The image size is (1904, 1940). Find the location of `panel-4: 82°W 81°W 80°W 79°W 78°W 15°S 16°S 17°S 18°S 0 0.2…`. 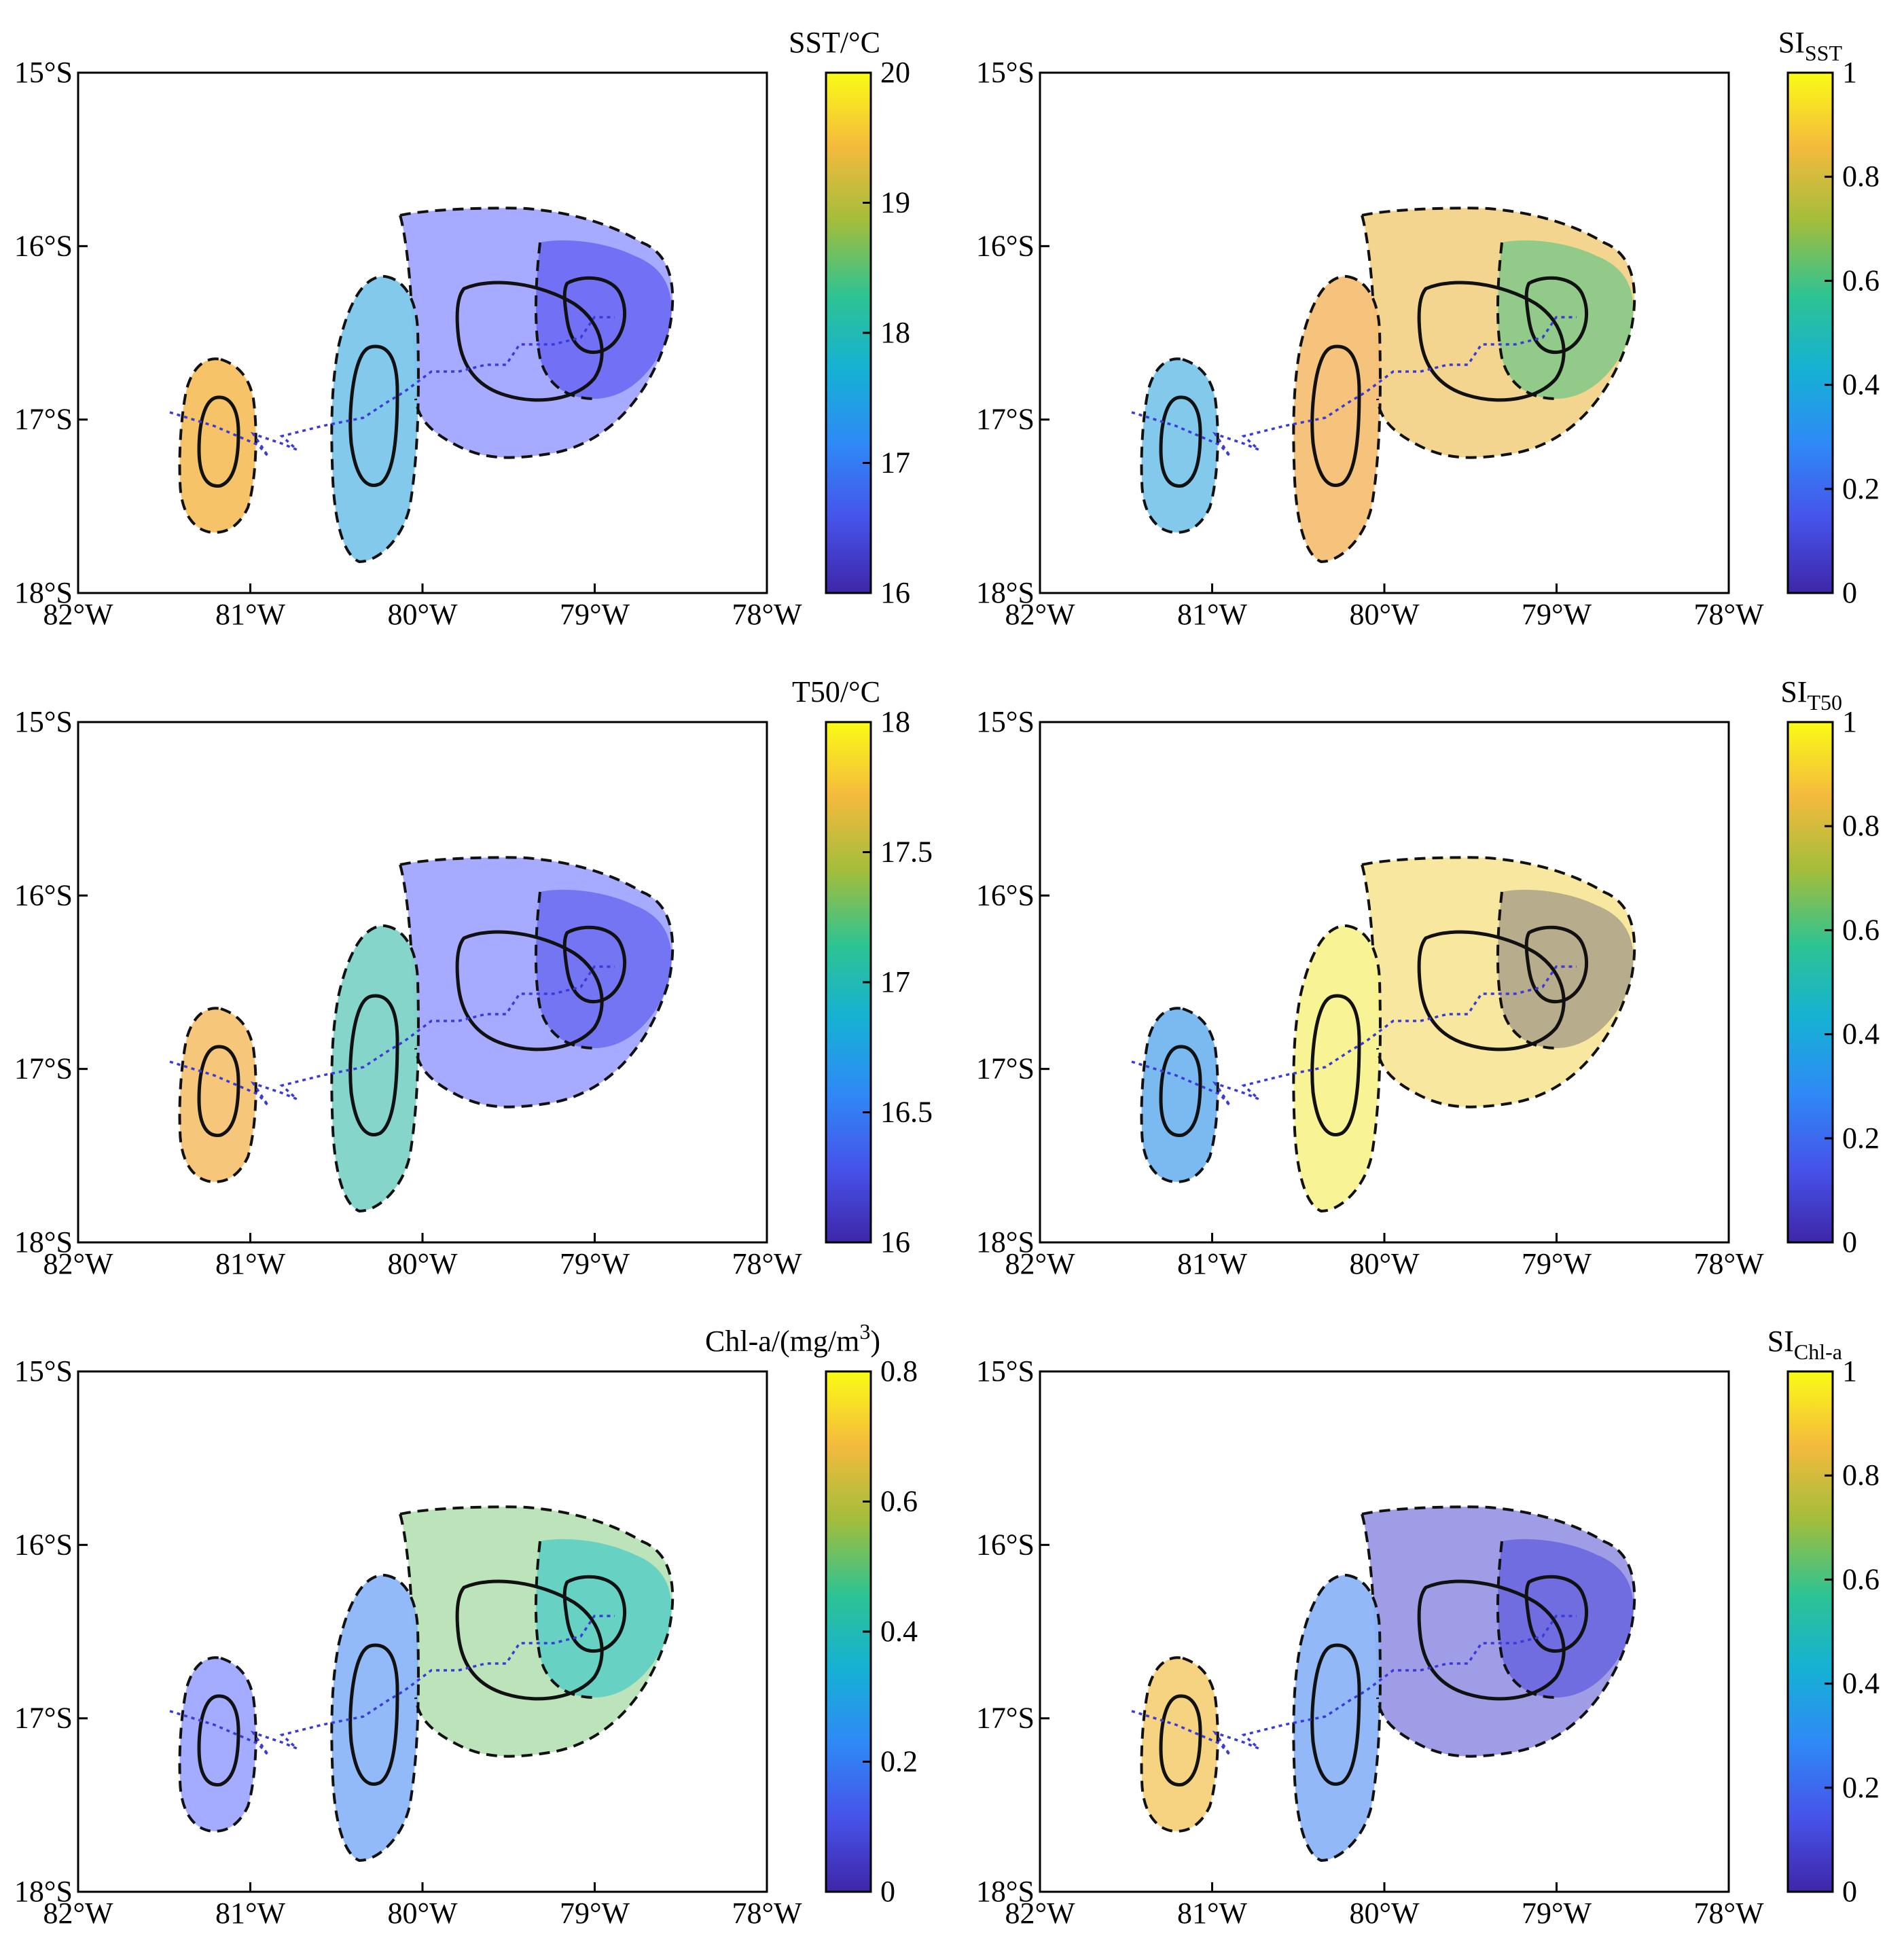

panel-4: 82°W 81°W 80°W 79°W 78°W 15°S 16°S 17°S 18°S 0 0.2… is located at coordinates (1428, 977).